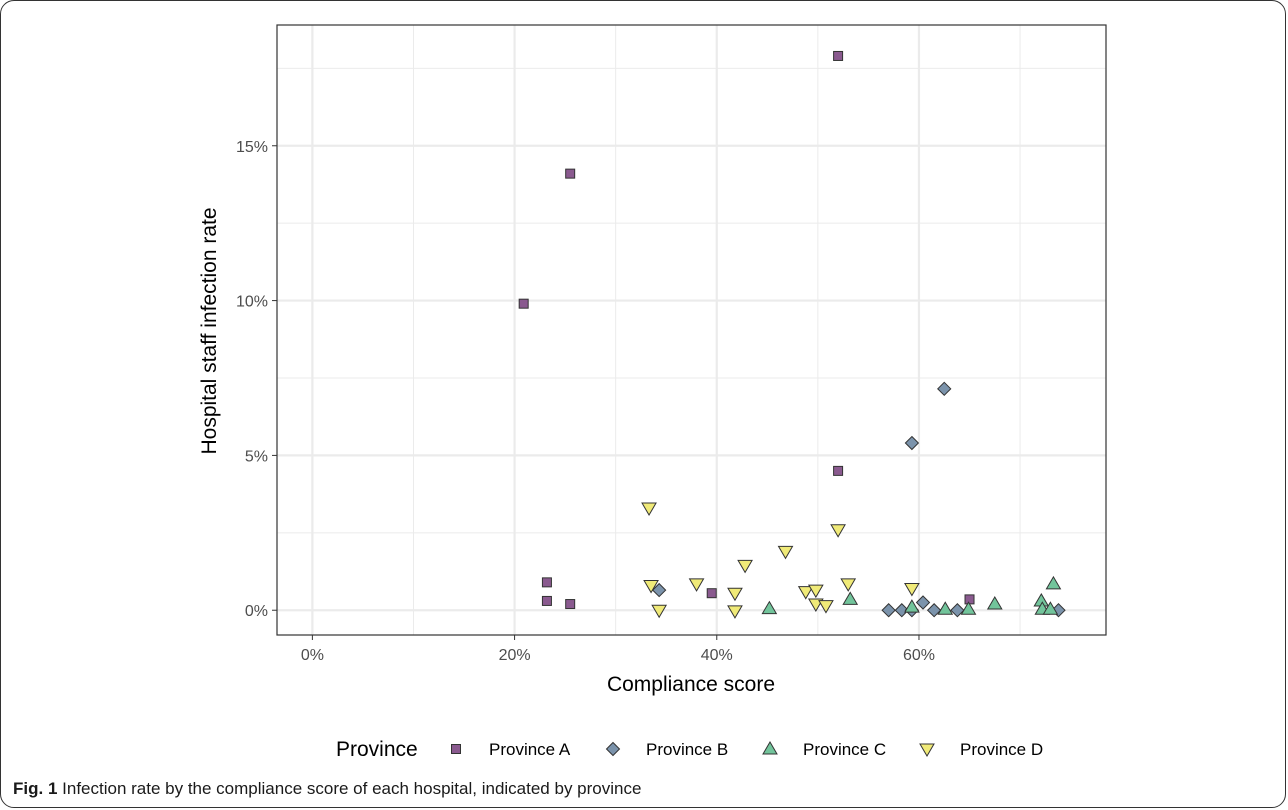 The width and height of the screenshot is (1288, 810). Describe the element at coordinates (252, 147) in the screenshot. I see `y-tick-label: 15%` at that location.